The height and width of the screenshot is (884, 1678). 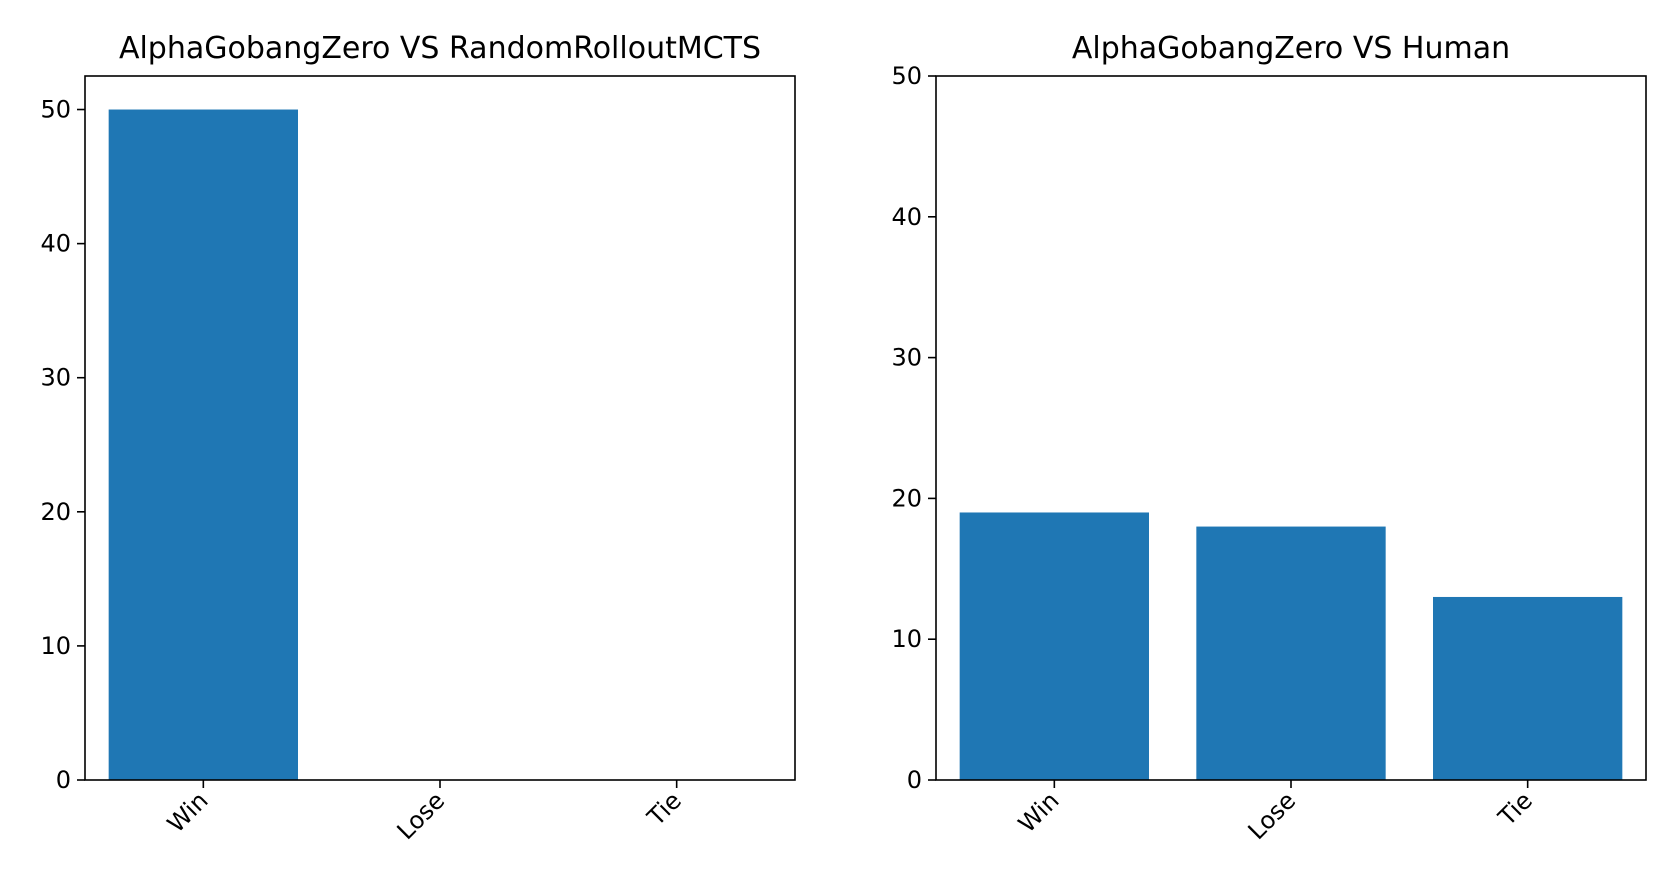 What do you see at coordinates (1291, 48) in the screenshot?
I see `chart-title: AlphaGobangZero VS Human` at bounding box center [1291, 48].